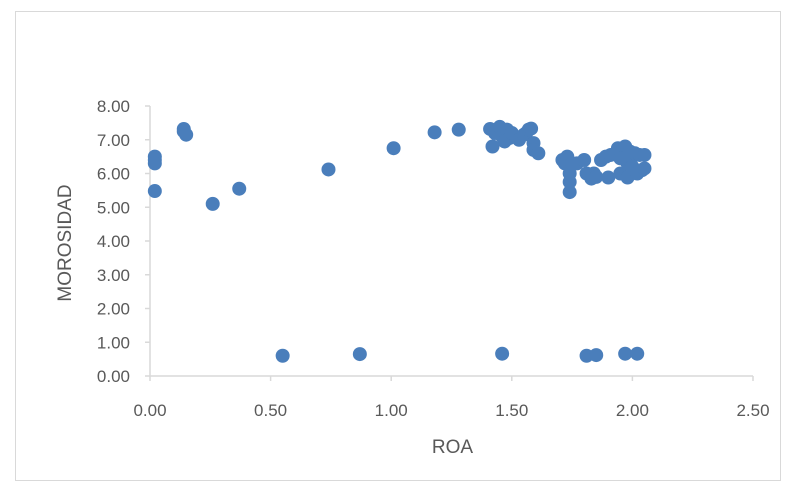 The width and height of the screenshot is (793, 485). Describe the element at coordinates (113, 309) in the screenshot. I see `y-tick-label: 2.00` at that location.